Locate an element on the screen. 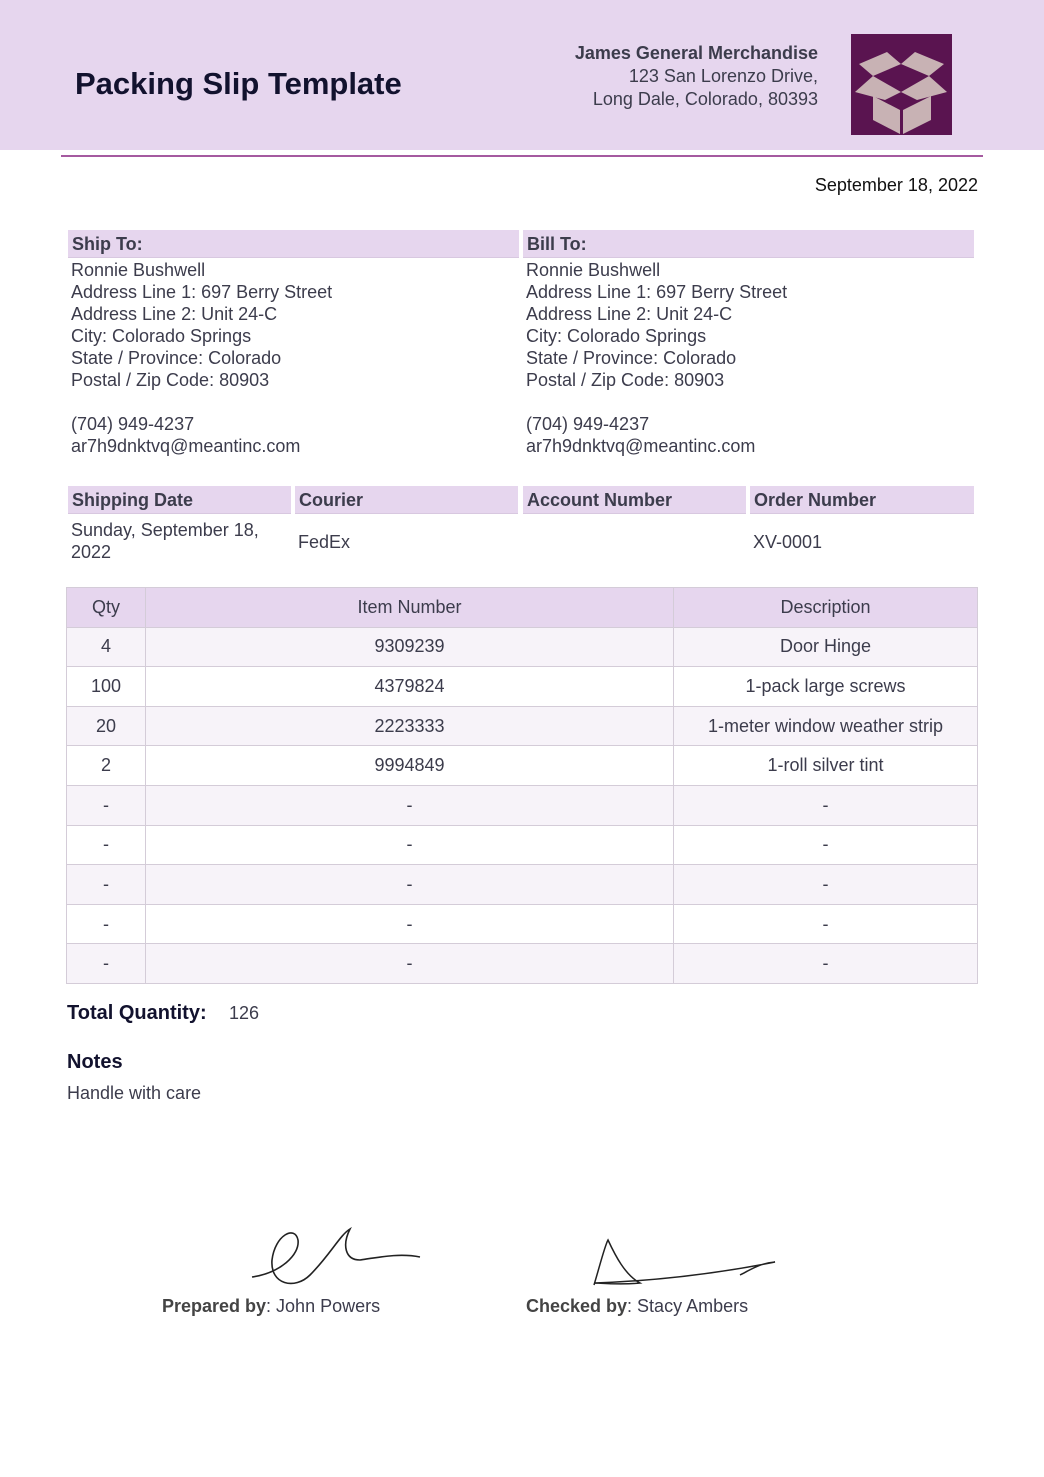 This screenshot has width=1044, height=1477. bill-to-line1: Address Line 1: 697 Berry Street is located at coordinates (657, 292).